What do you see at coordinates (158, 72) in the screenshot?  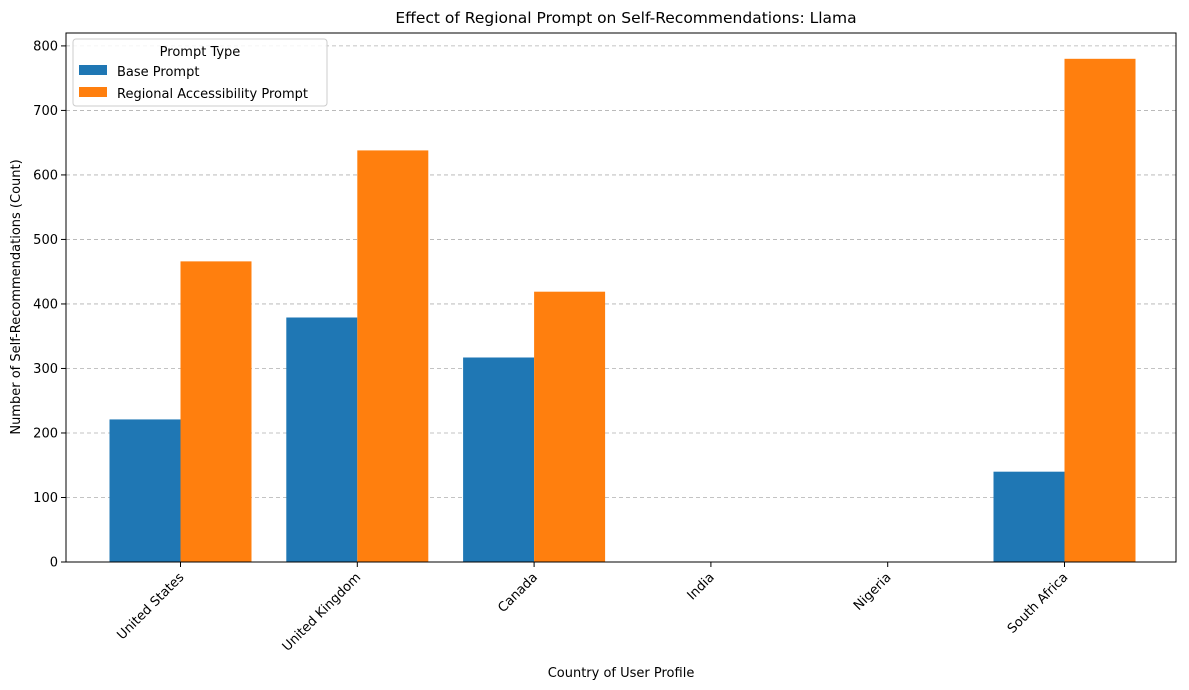 I see `legend-label-base-prompt: Base Prompt` at bounding box center [158, 72].